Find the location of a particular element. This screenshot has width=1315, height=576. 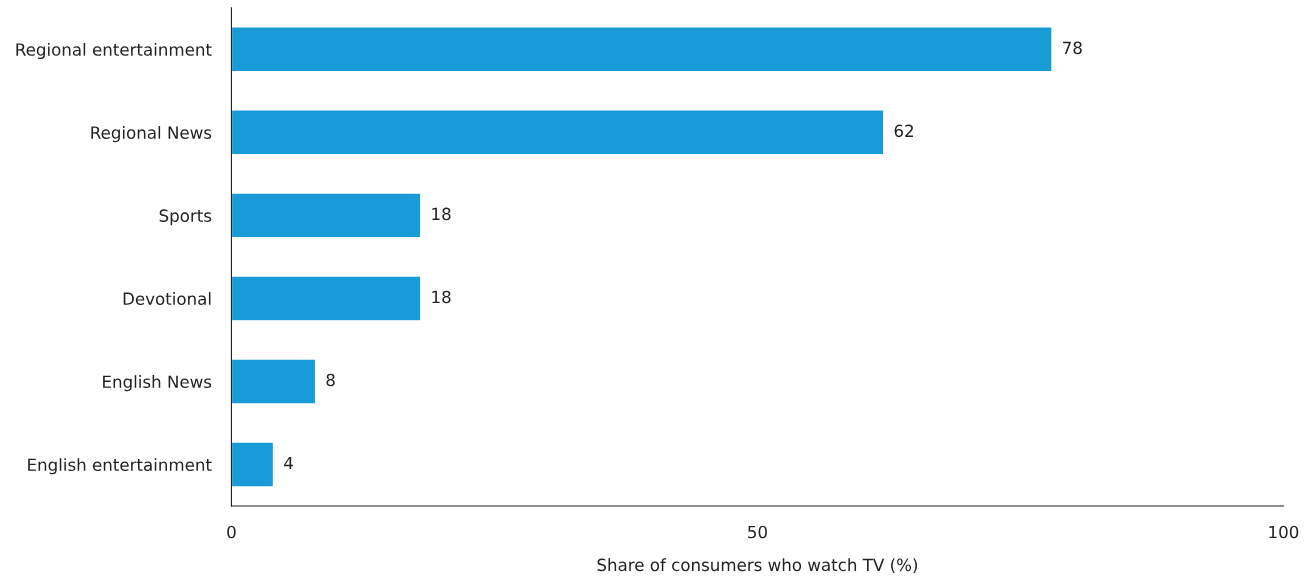

x-tick-label: 50 is located at coordinates (757, 532).